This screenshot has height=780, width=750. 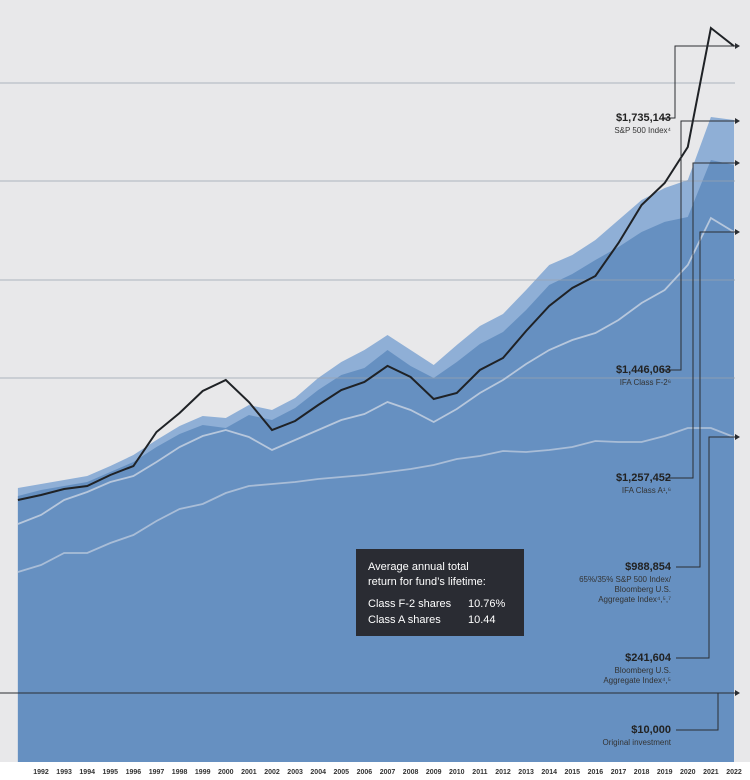 I want to click on box-row-label: Class F-2 shares, so click(x=410, y=604).